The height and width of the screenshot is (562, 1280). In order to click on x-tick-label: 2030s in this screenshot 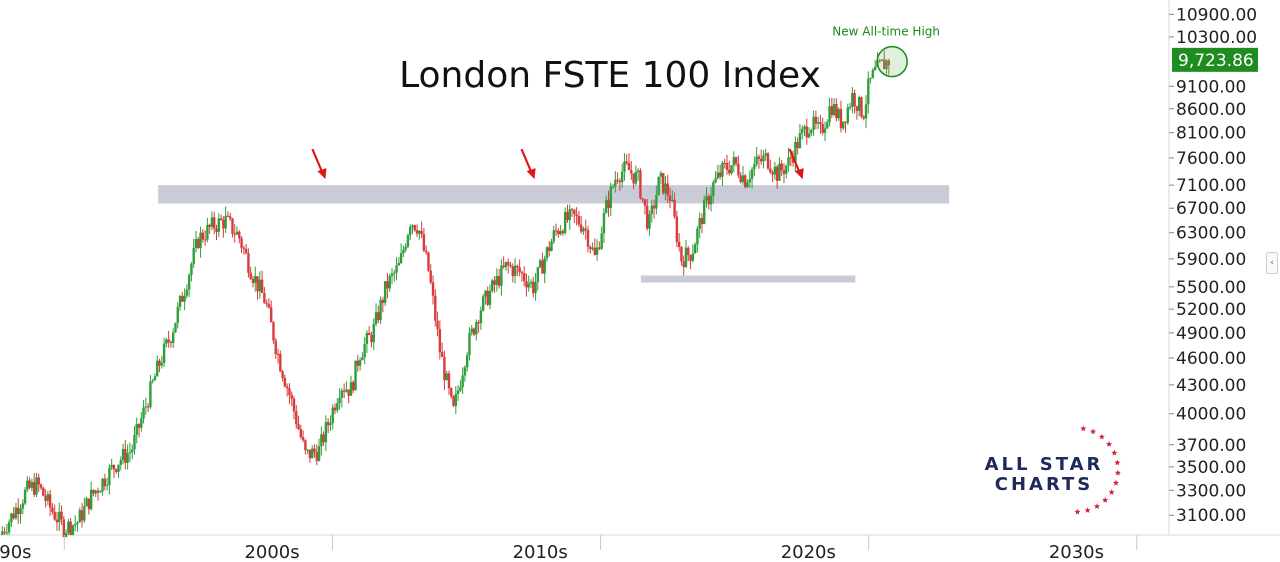, I will do `click(1076, 552)`.